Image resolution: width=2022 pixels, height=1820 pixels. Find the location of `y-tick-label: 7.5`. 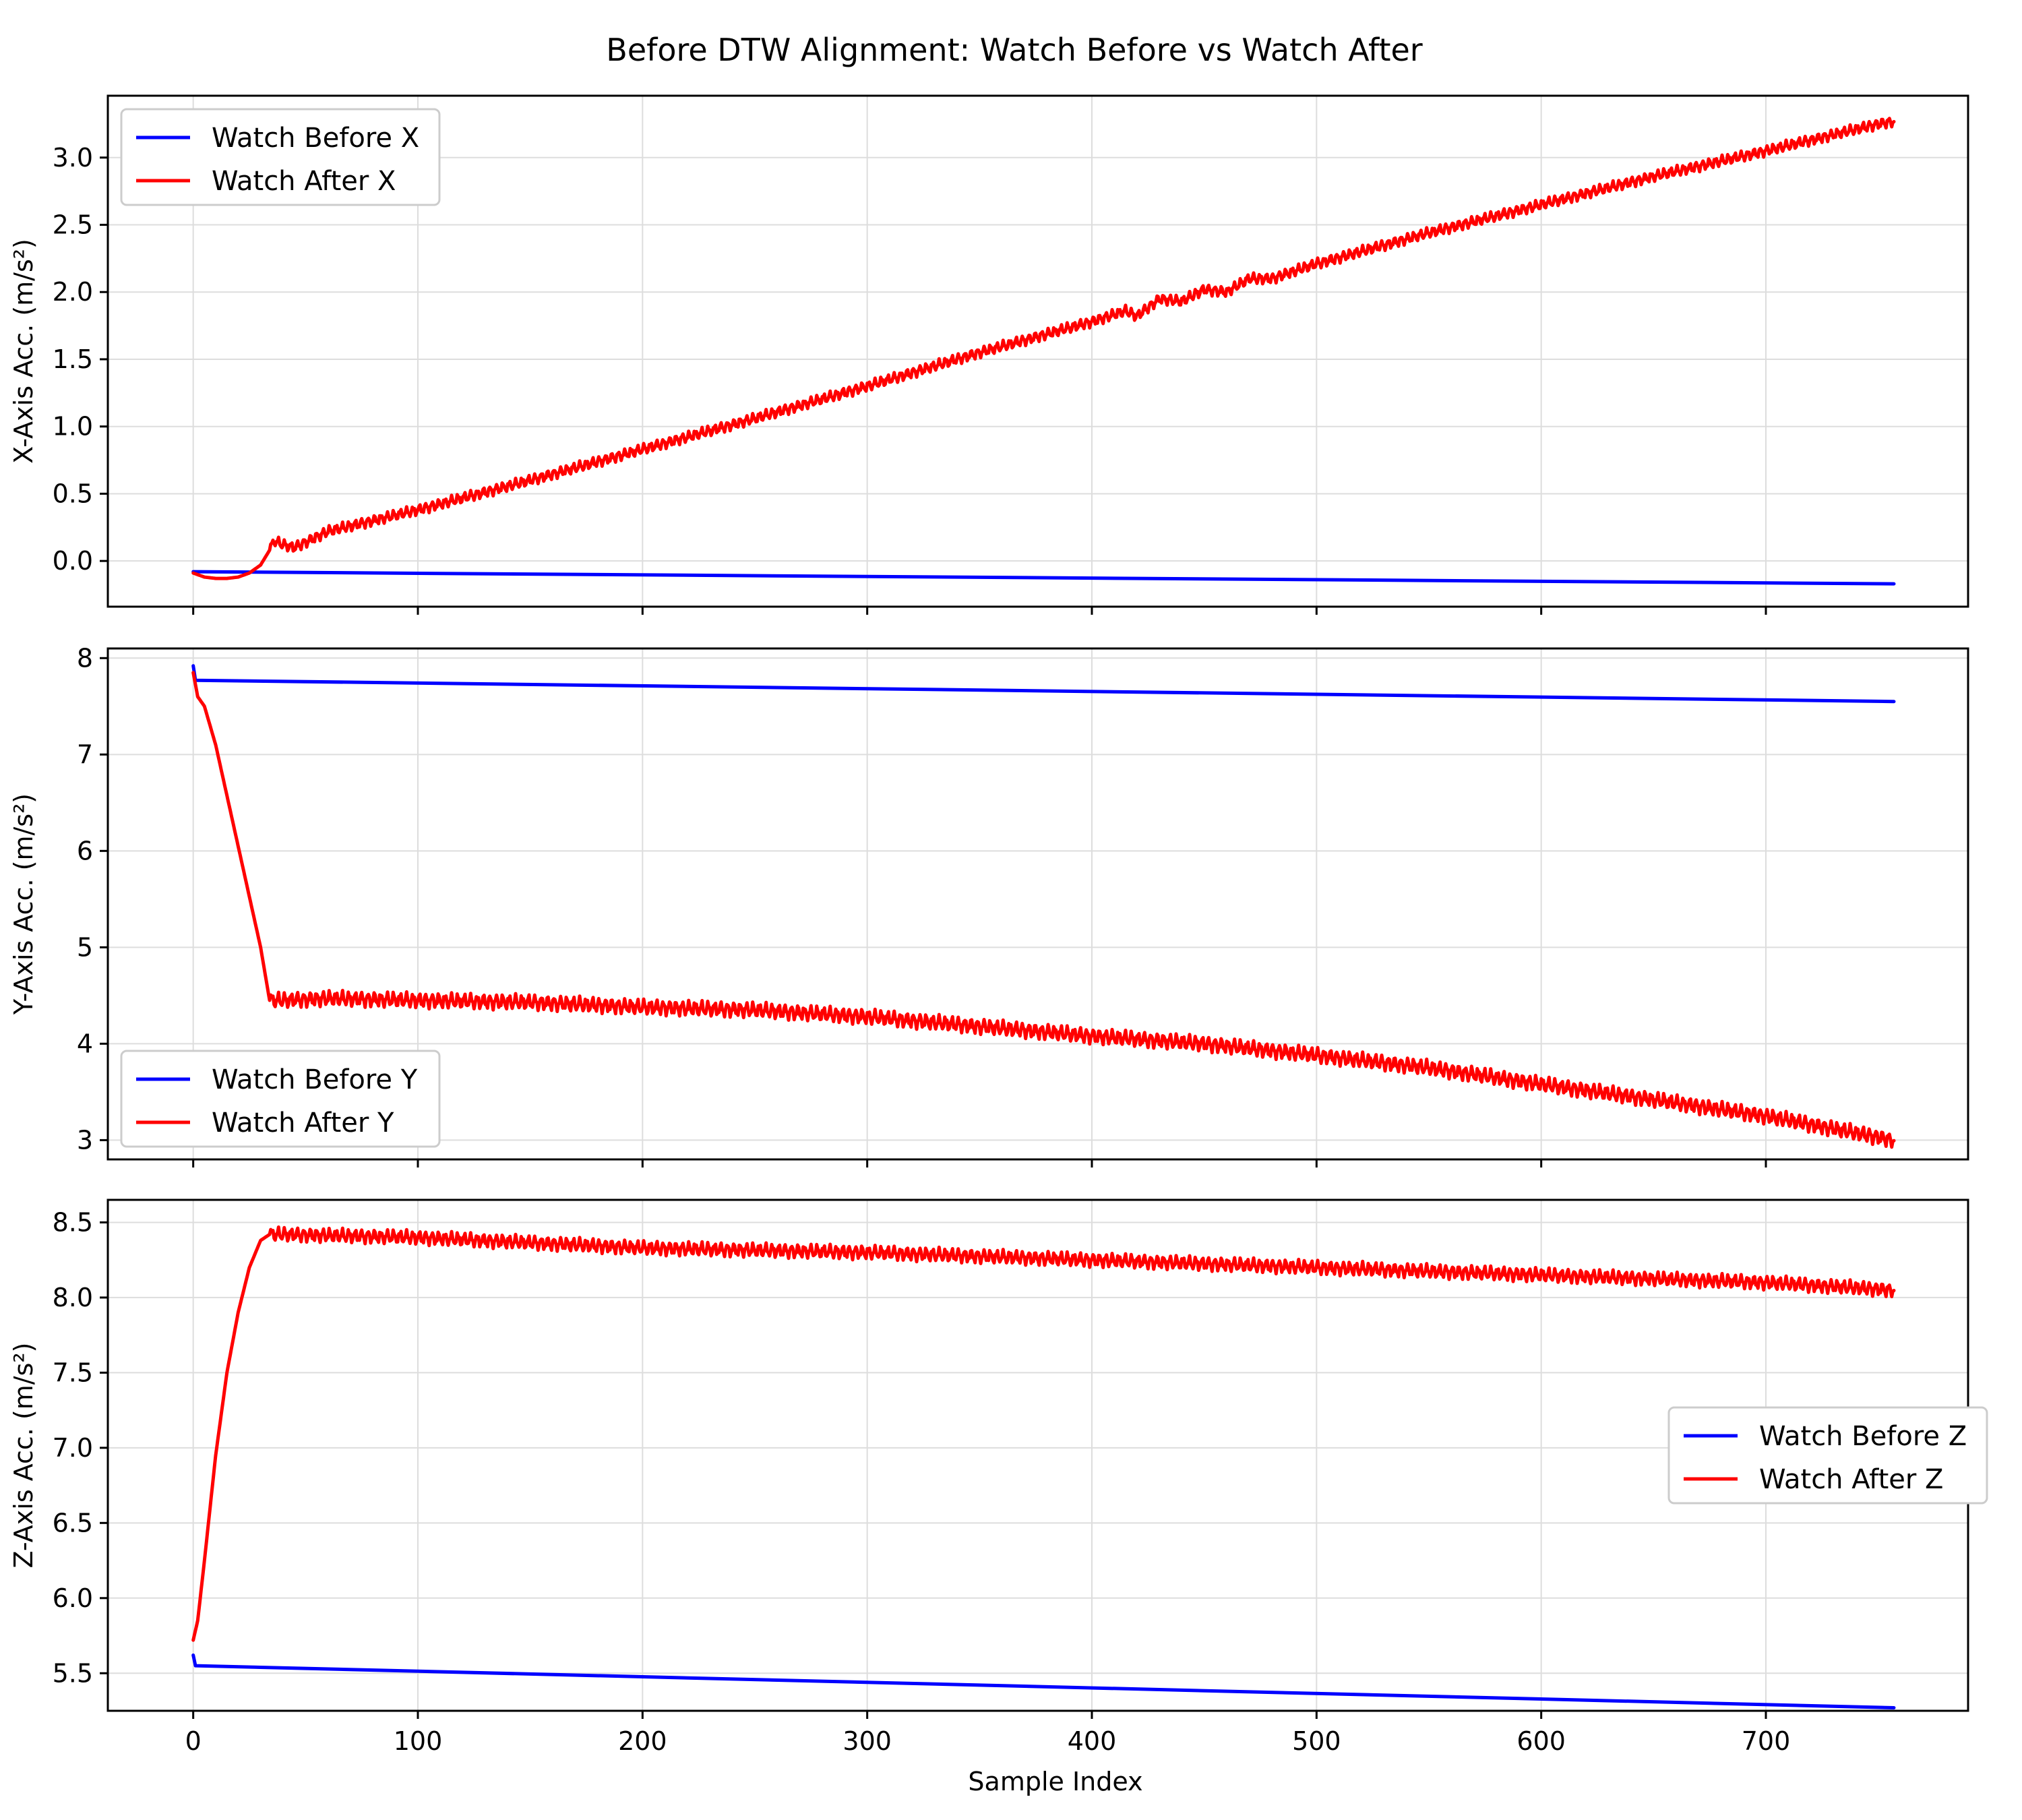

y-tick-label: 7.5 is located at coordinates (73, 1372).